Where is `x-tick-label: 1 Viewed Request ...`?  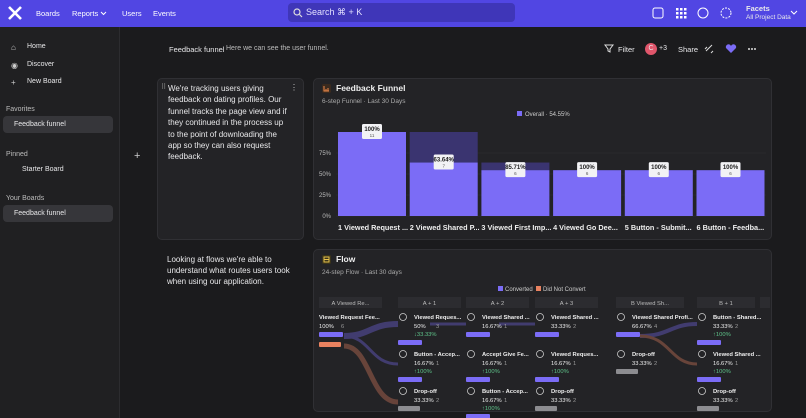
x-tick-label: 1 Viewed Request ... is located at coordinates (373, 227).